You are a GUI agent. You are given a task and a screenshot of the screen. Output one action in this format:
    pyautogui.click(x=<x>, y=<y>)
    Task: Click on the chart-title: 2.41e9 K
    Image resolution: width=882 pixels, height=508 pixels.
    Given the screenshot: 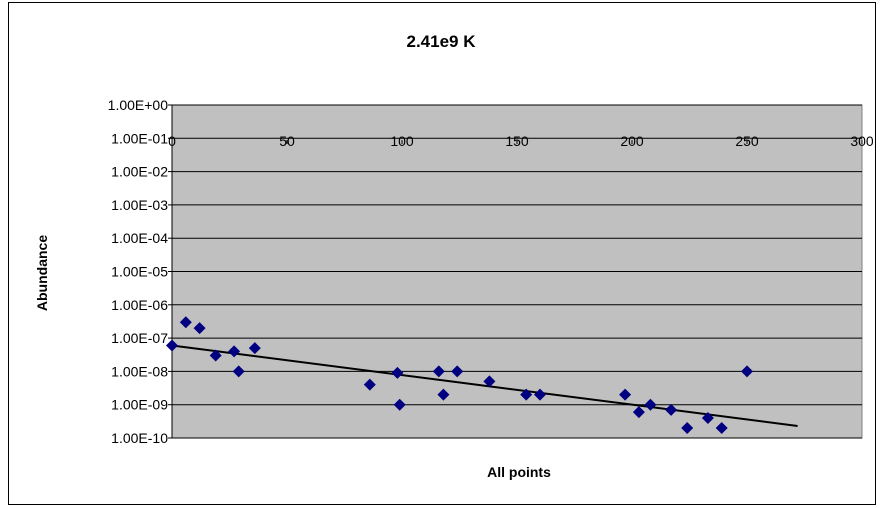 What is the action you would take?
    pyautogui.click(x=441, y=41)
    